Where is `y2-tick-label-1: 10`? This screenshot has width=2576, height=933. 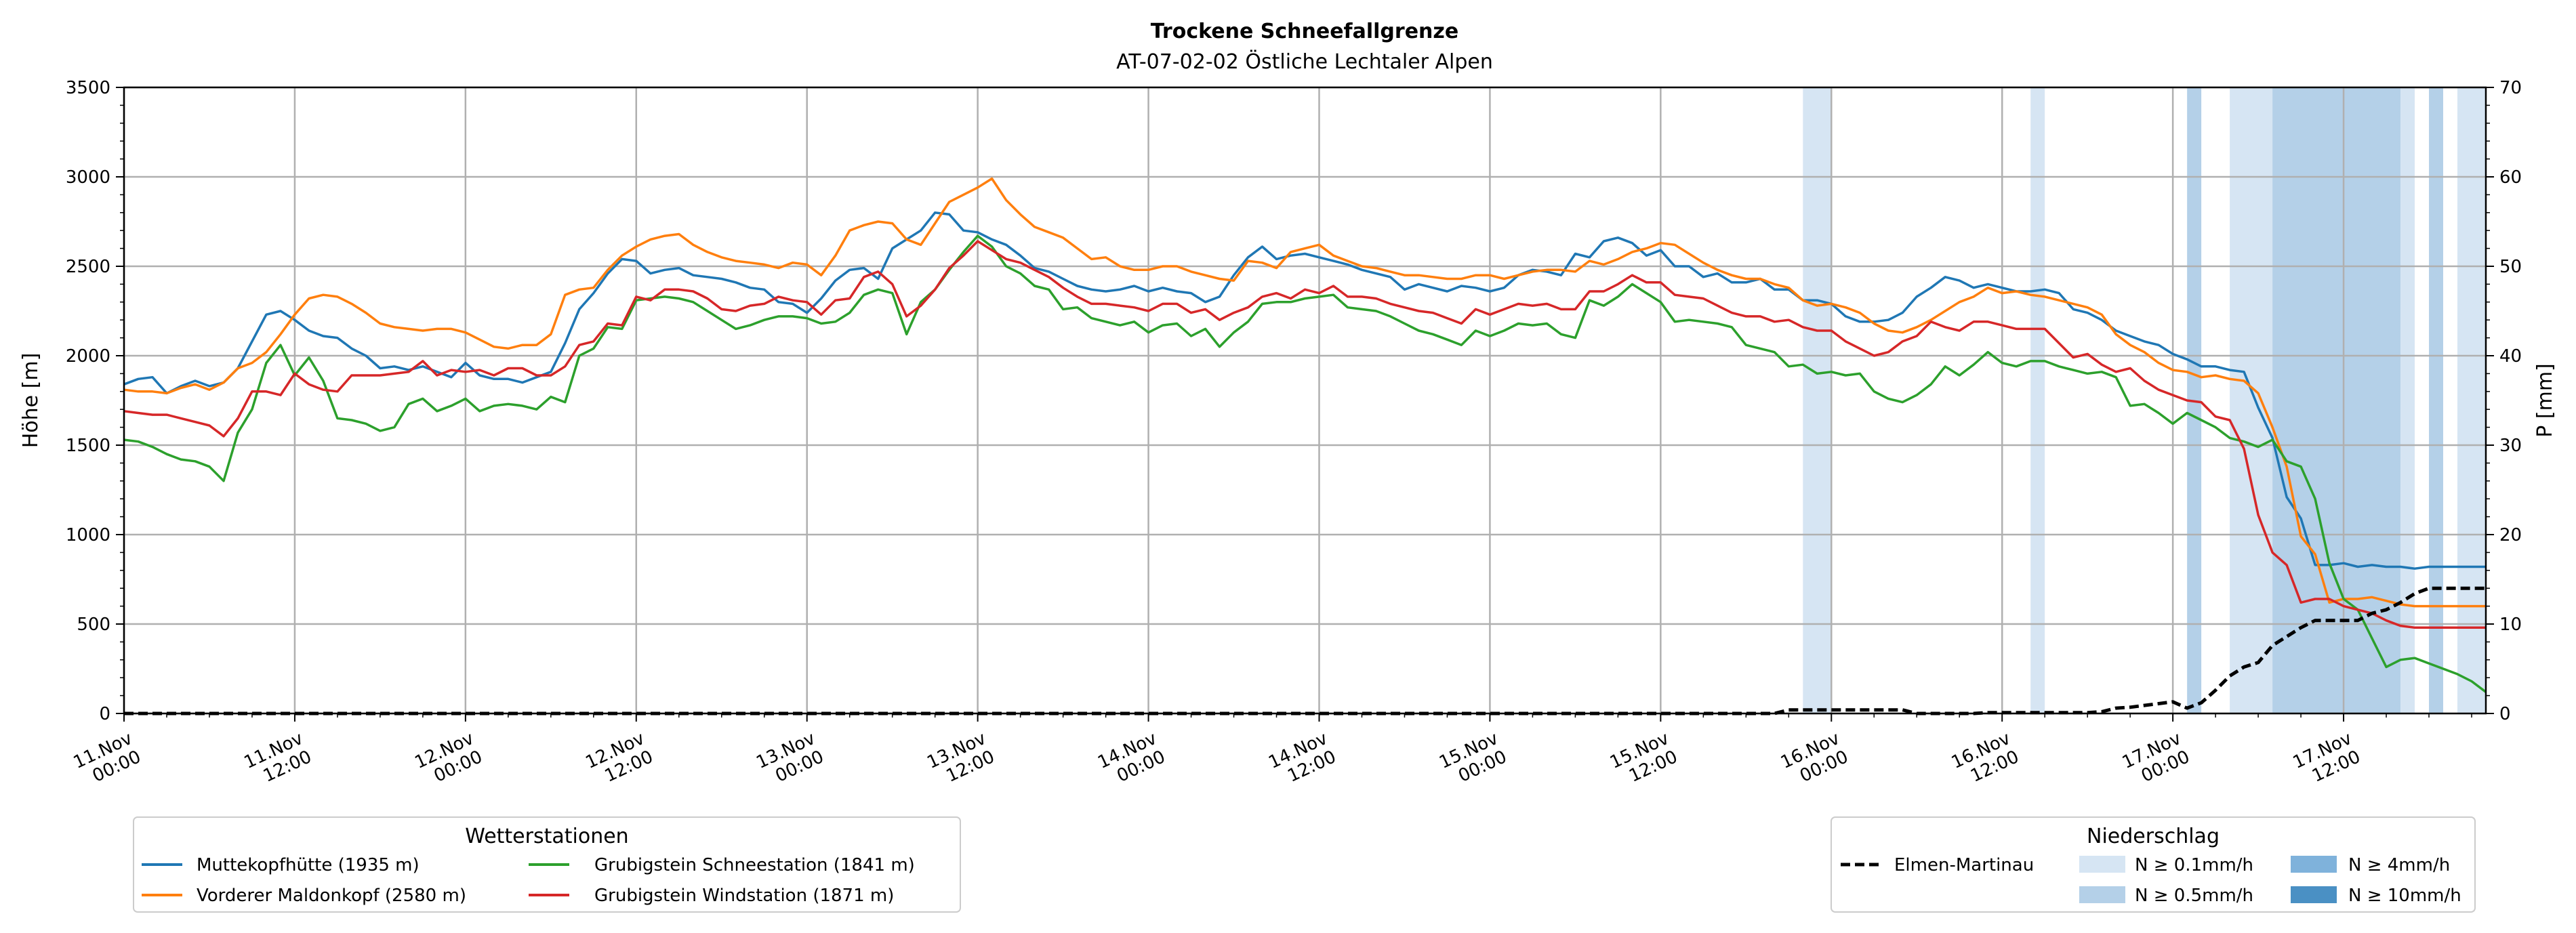
y2-tick-label-1: 10 is located at coordinates (2510, 625).